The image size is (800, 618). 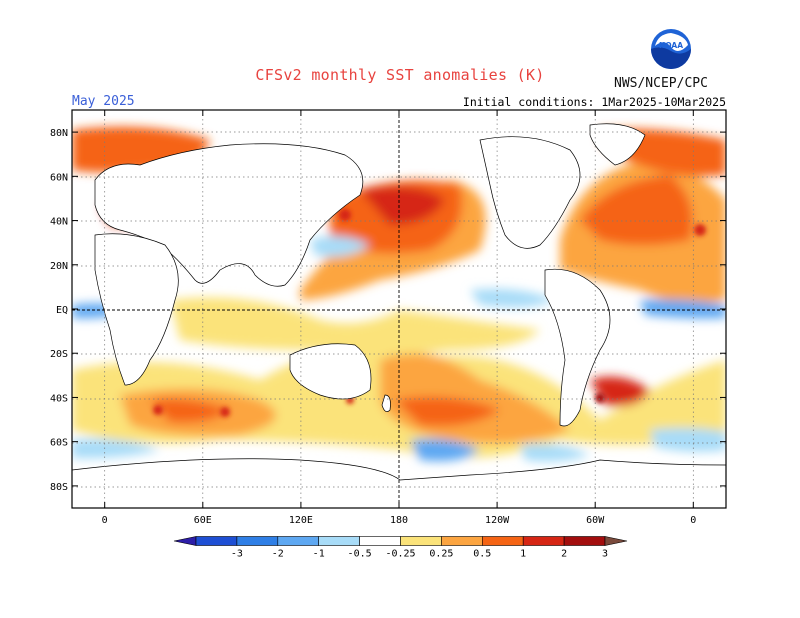 I want to click on lon-label: 60E, so click(x=203, y=520).